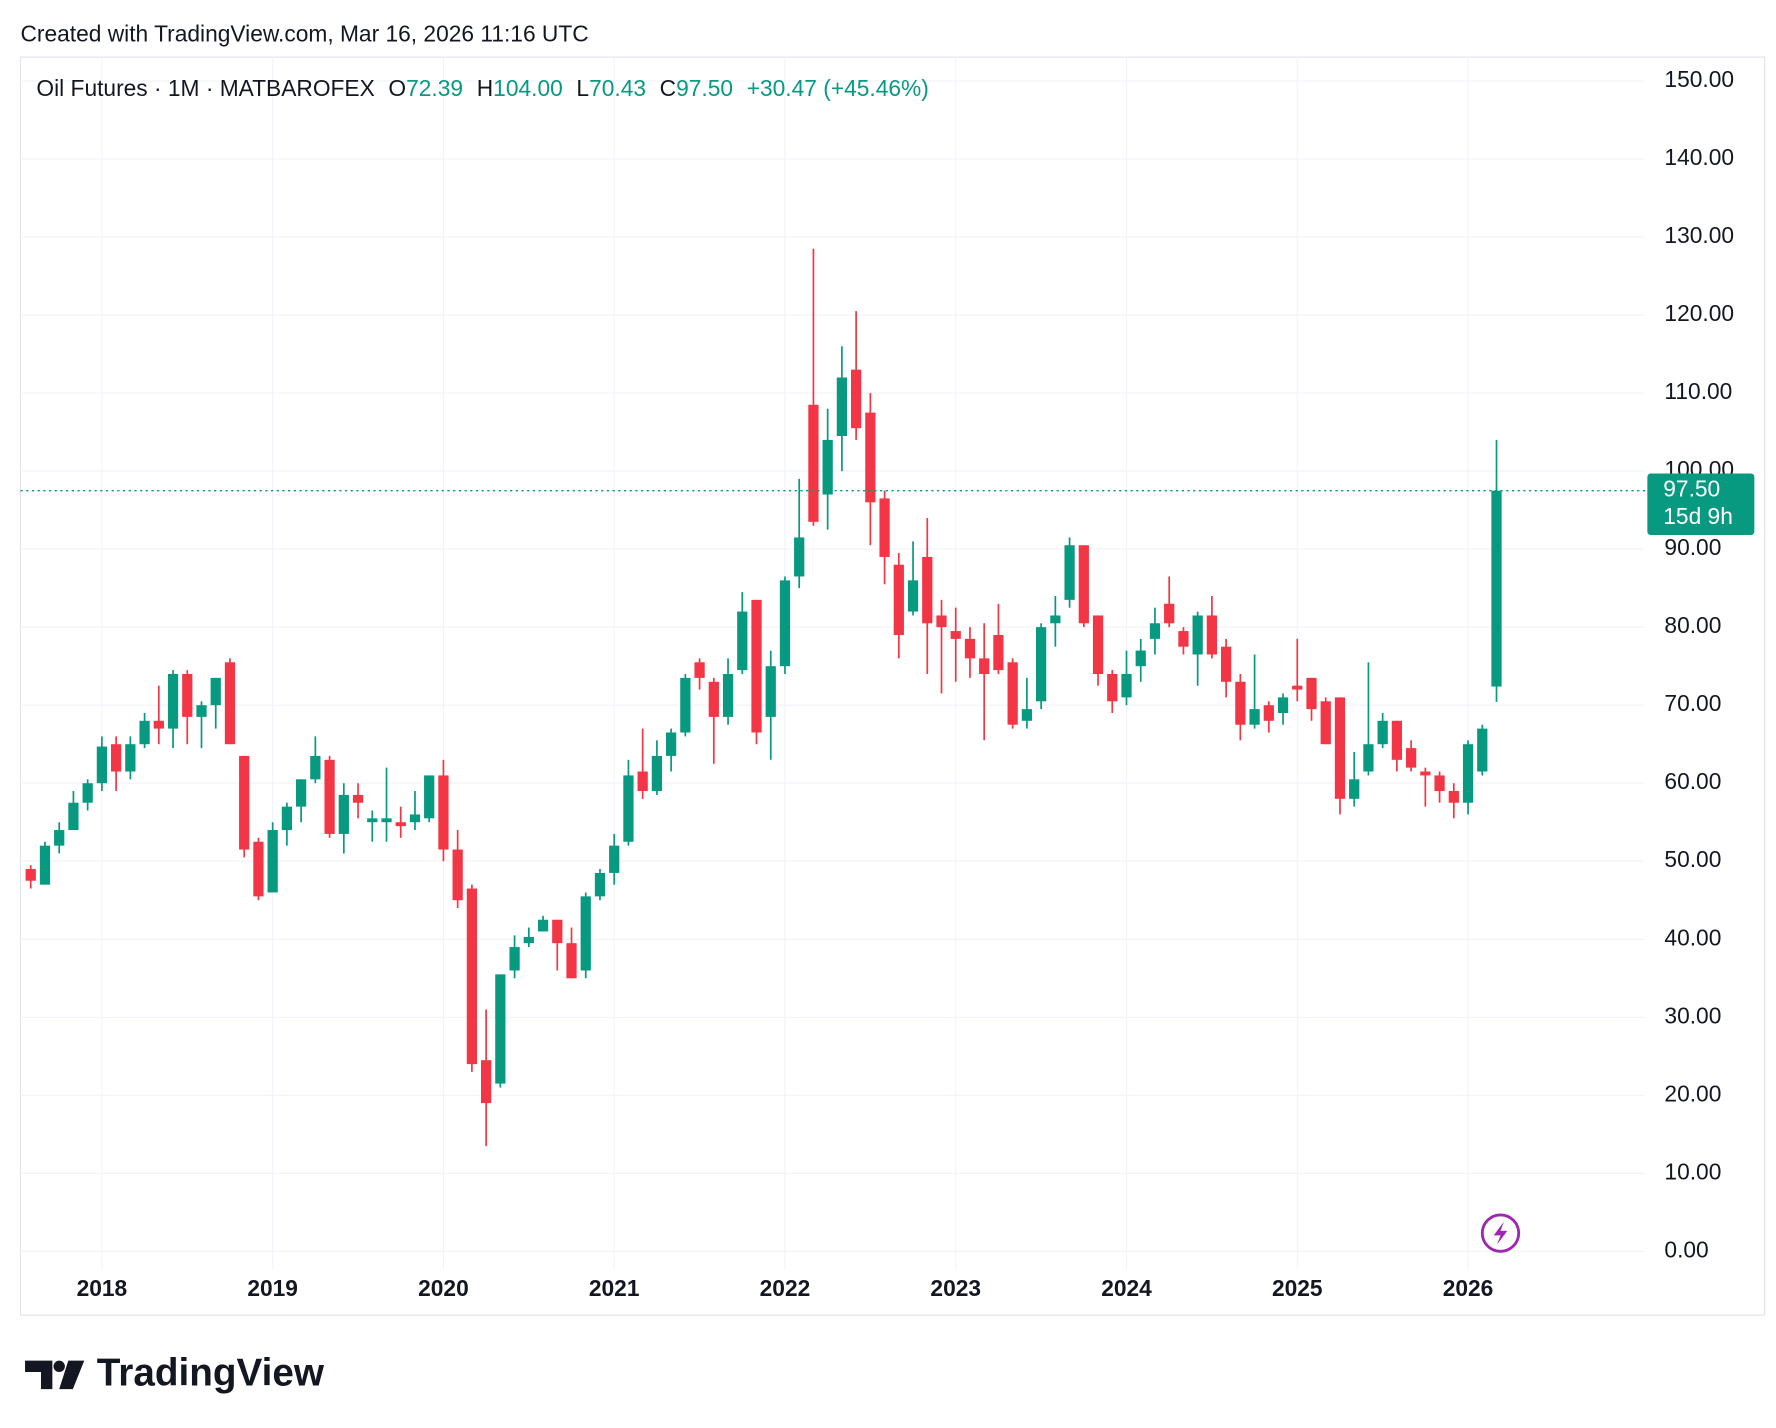 This screenshot has width=1776, height=1428. What do you see at coordinates (55, 1375) in the screenshot?
I see `logo-icon` at bounding box center [55, 1375].